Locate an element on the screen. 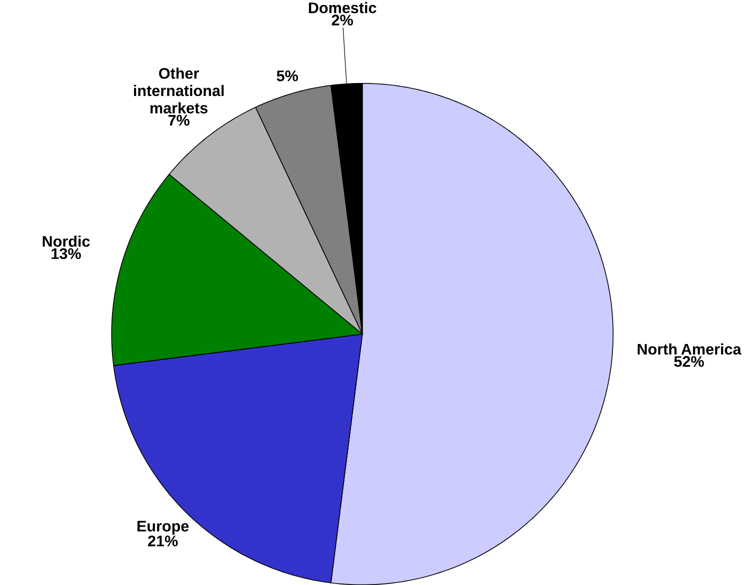 The height and width of the screenshot is (585, 755). slice-label: Europe is located at coordinates (163, 527).